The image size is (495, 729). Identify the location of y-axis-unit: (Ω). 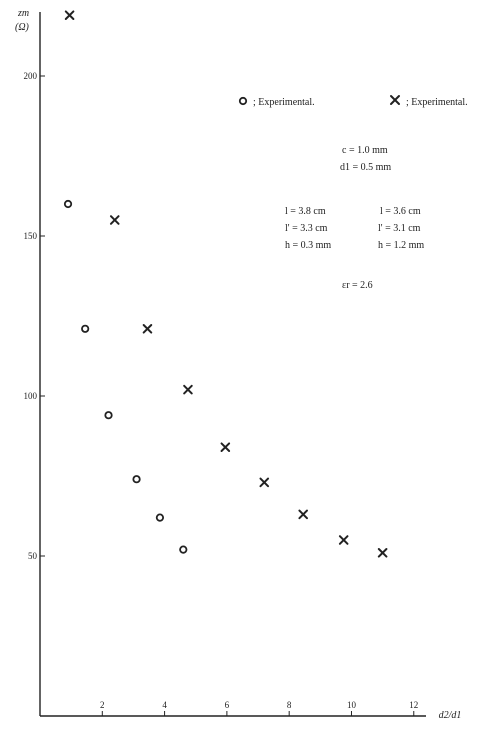
(22, 27).